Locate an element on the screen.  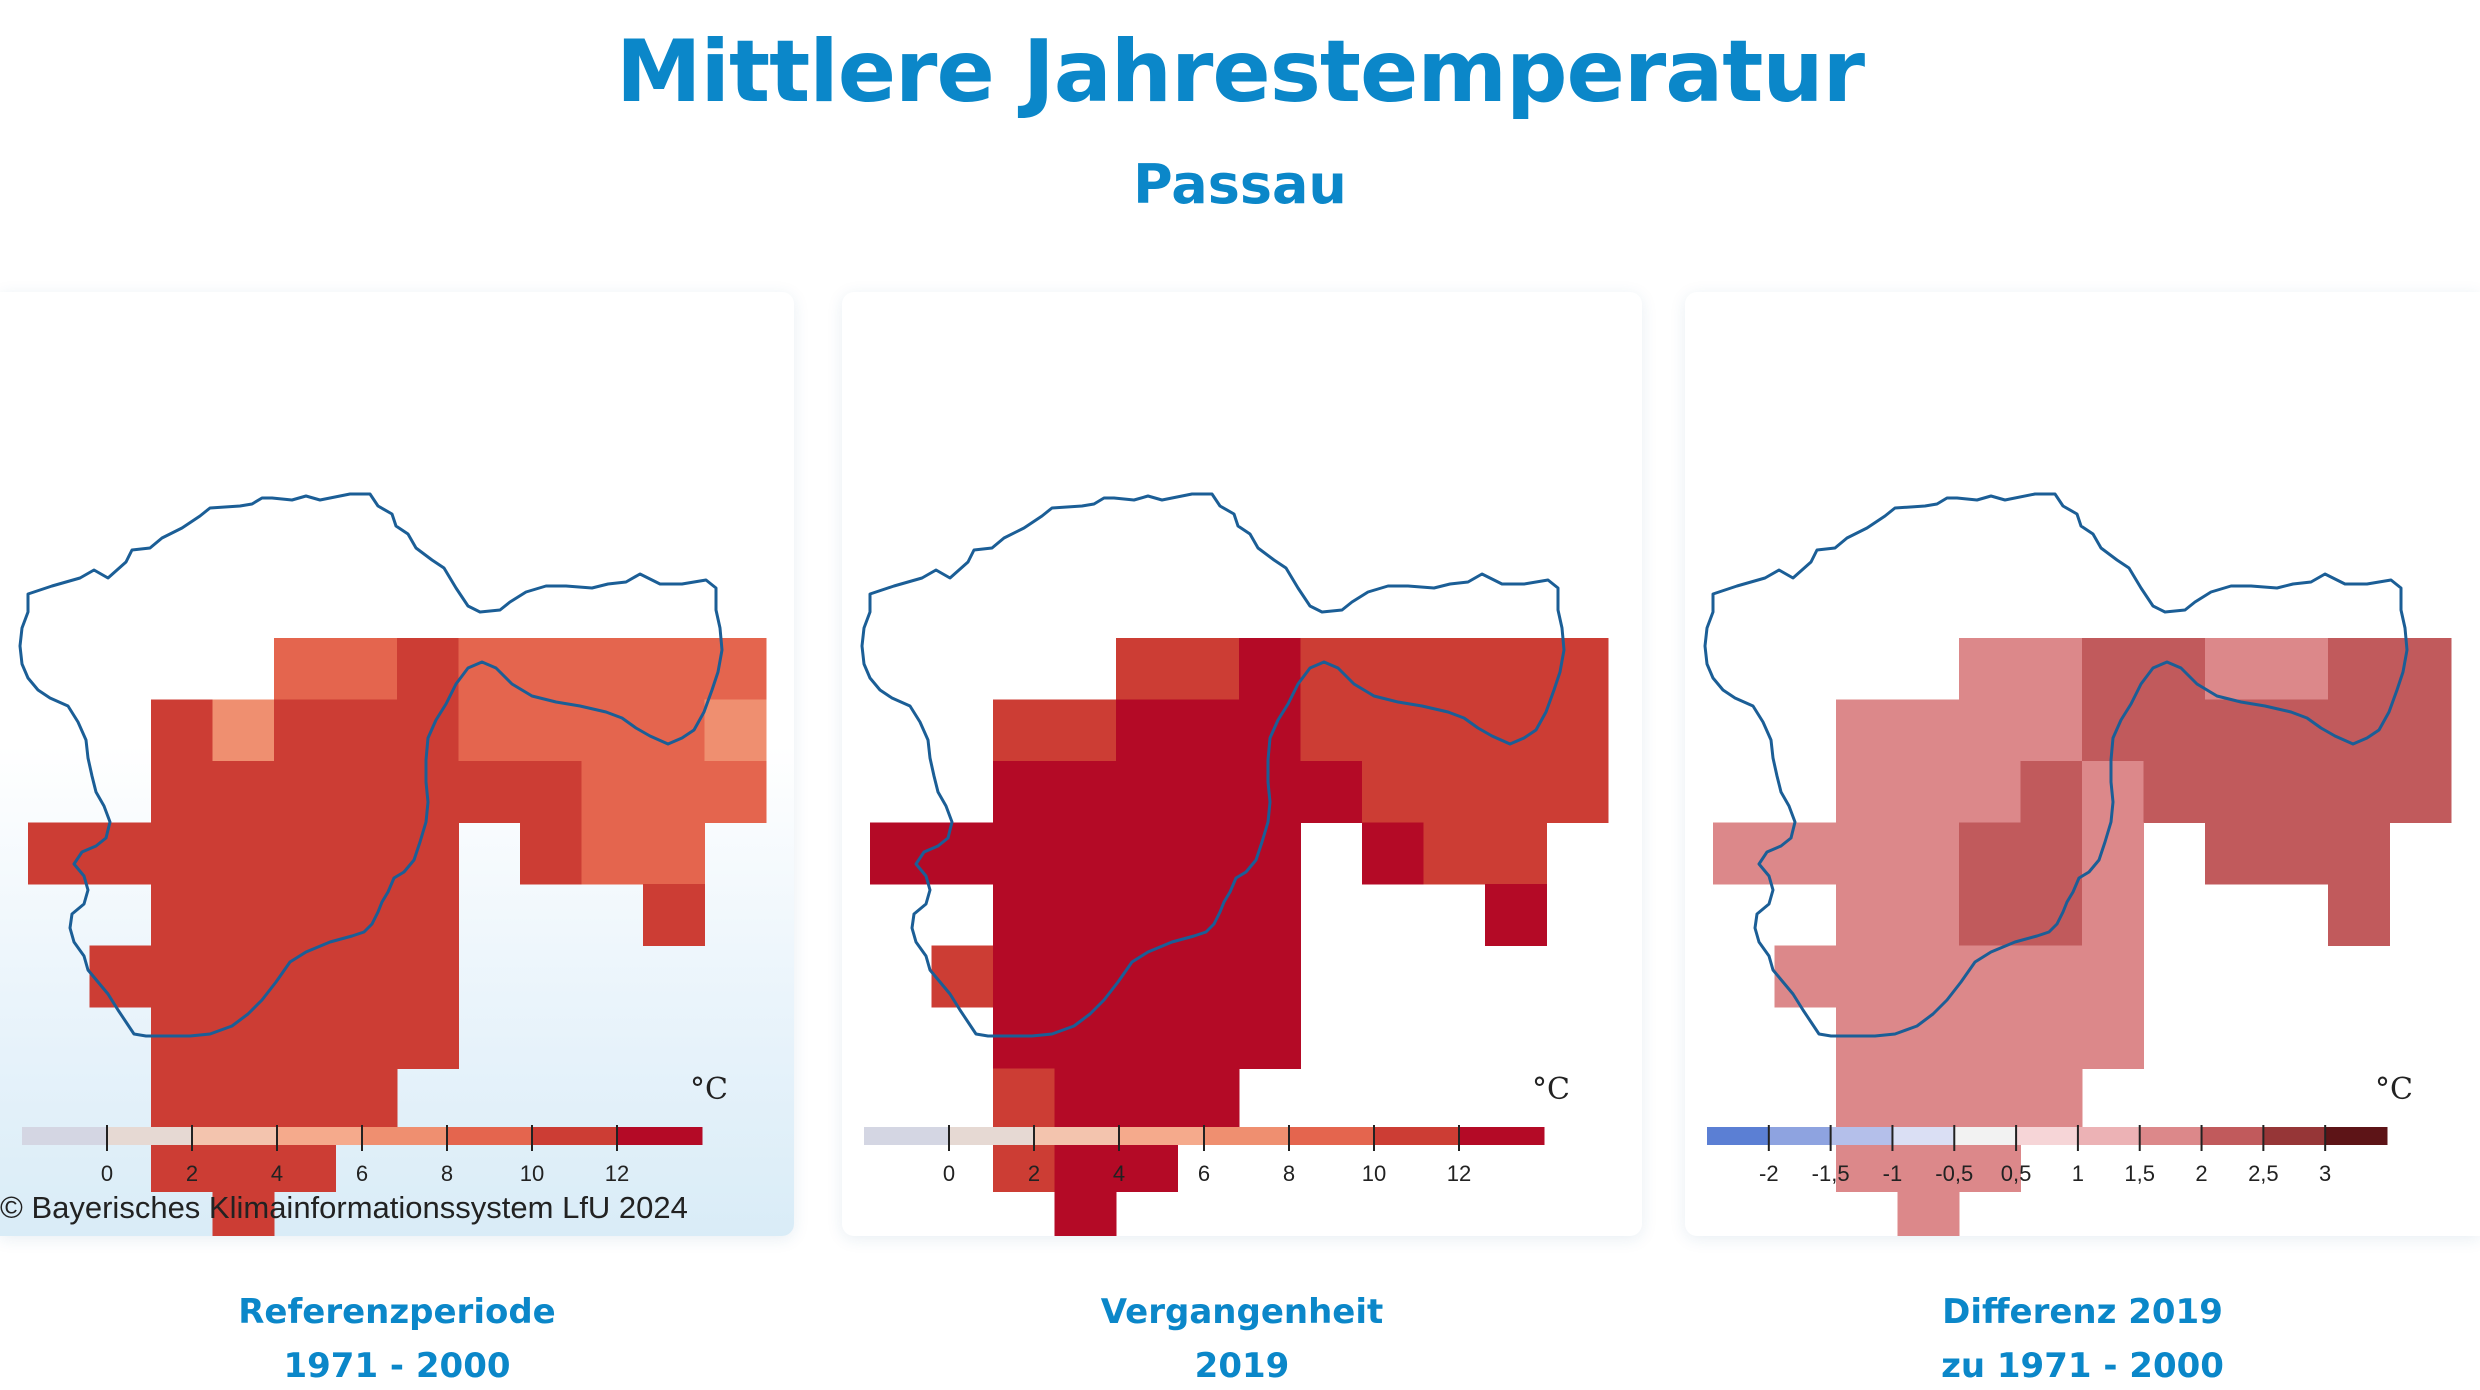
legend-tick-label: 2,5 is located at coordinates (2263, 1173).